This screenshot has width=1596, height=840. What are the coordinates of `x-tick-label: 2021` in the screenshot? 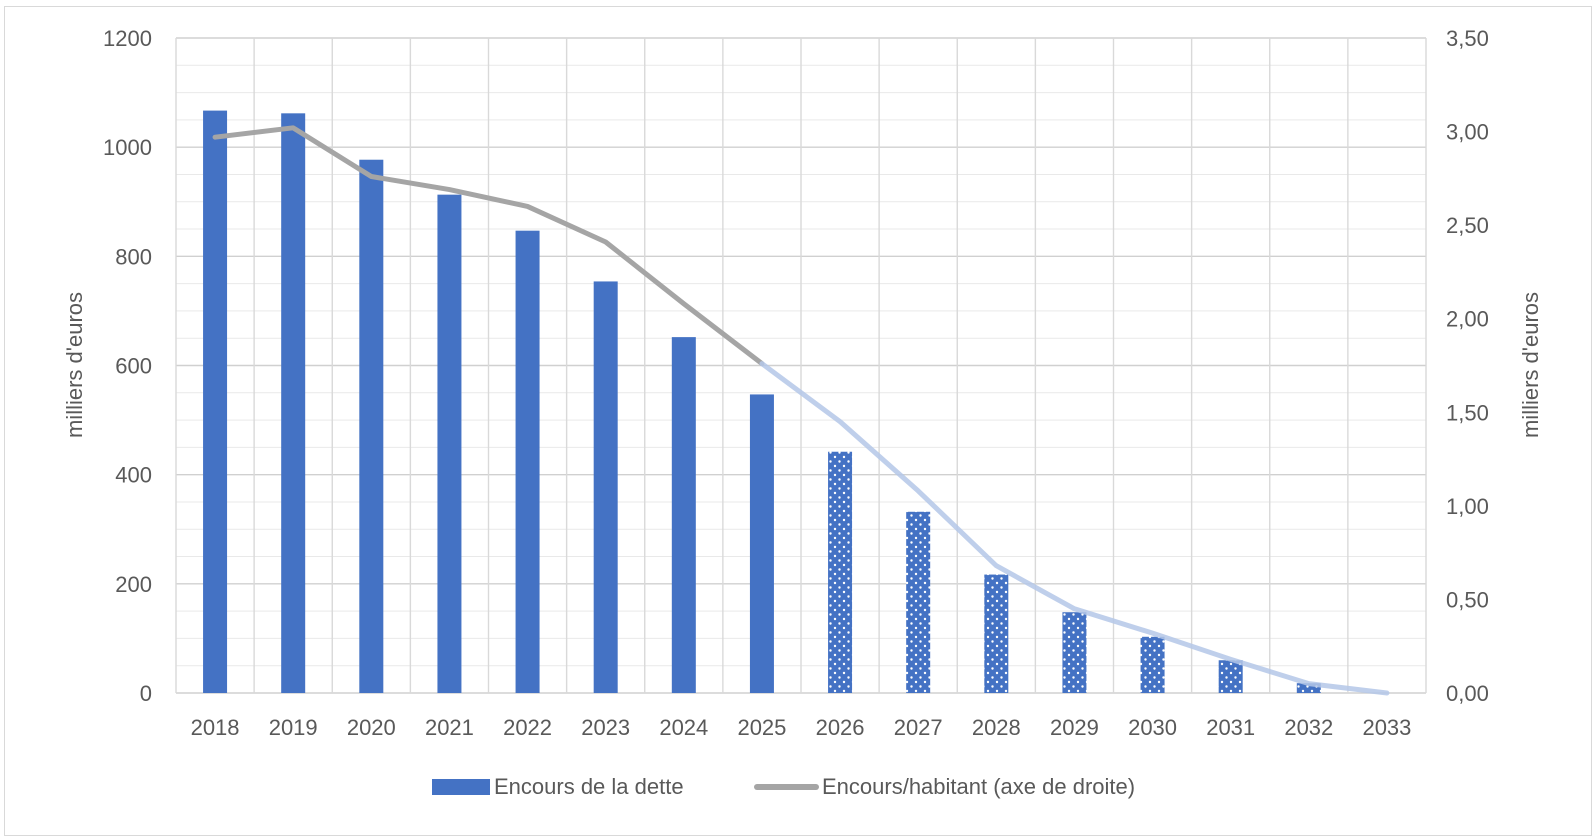 It's located at (449, 727).